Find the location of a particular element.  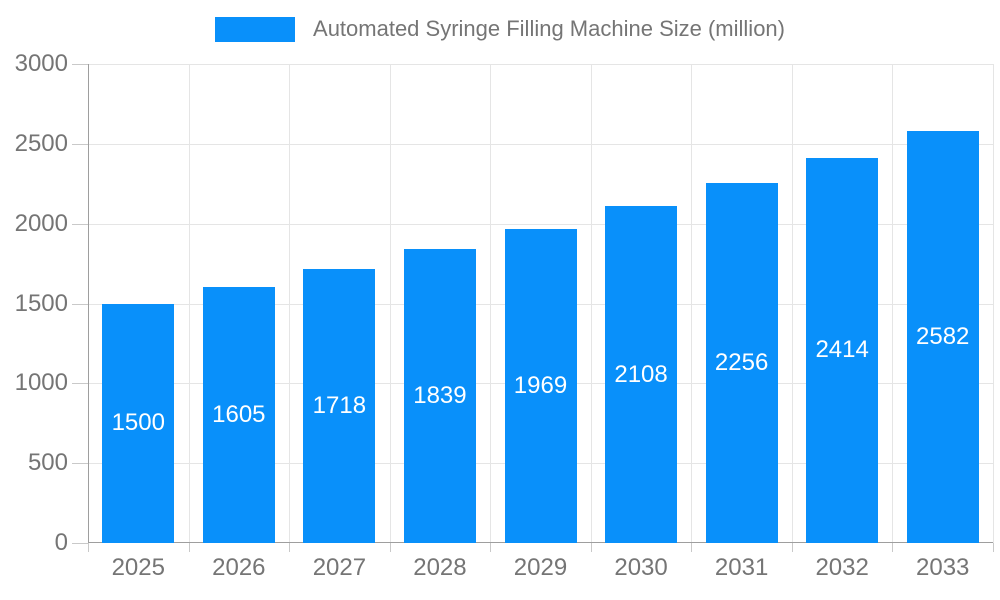

x-axis-label: 2028 is located at coordinates (440, 567).